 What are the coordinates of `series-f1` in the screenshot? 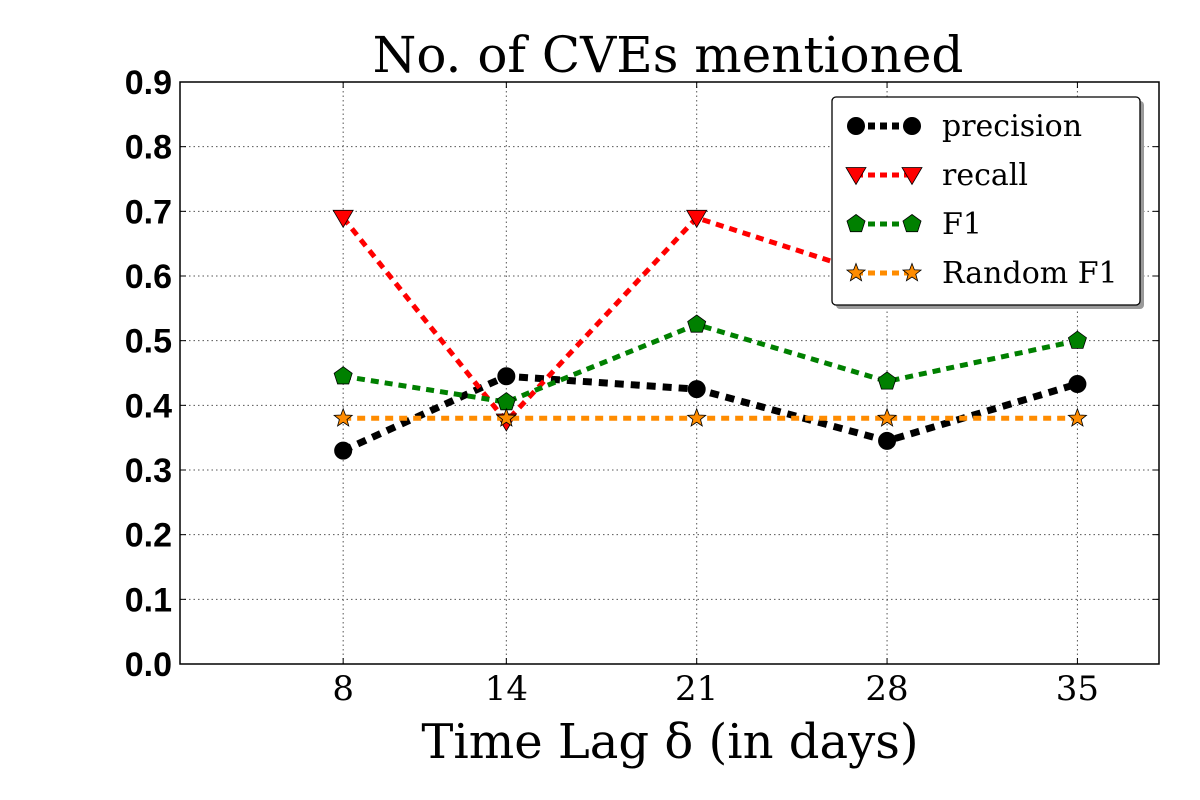 It's located at (710, 362).